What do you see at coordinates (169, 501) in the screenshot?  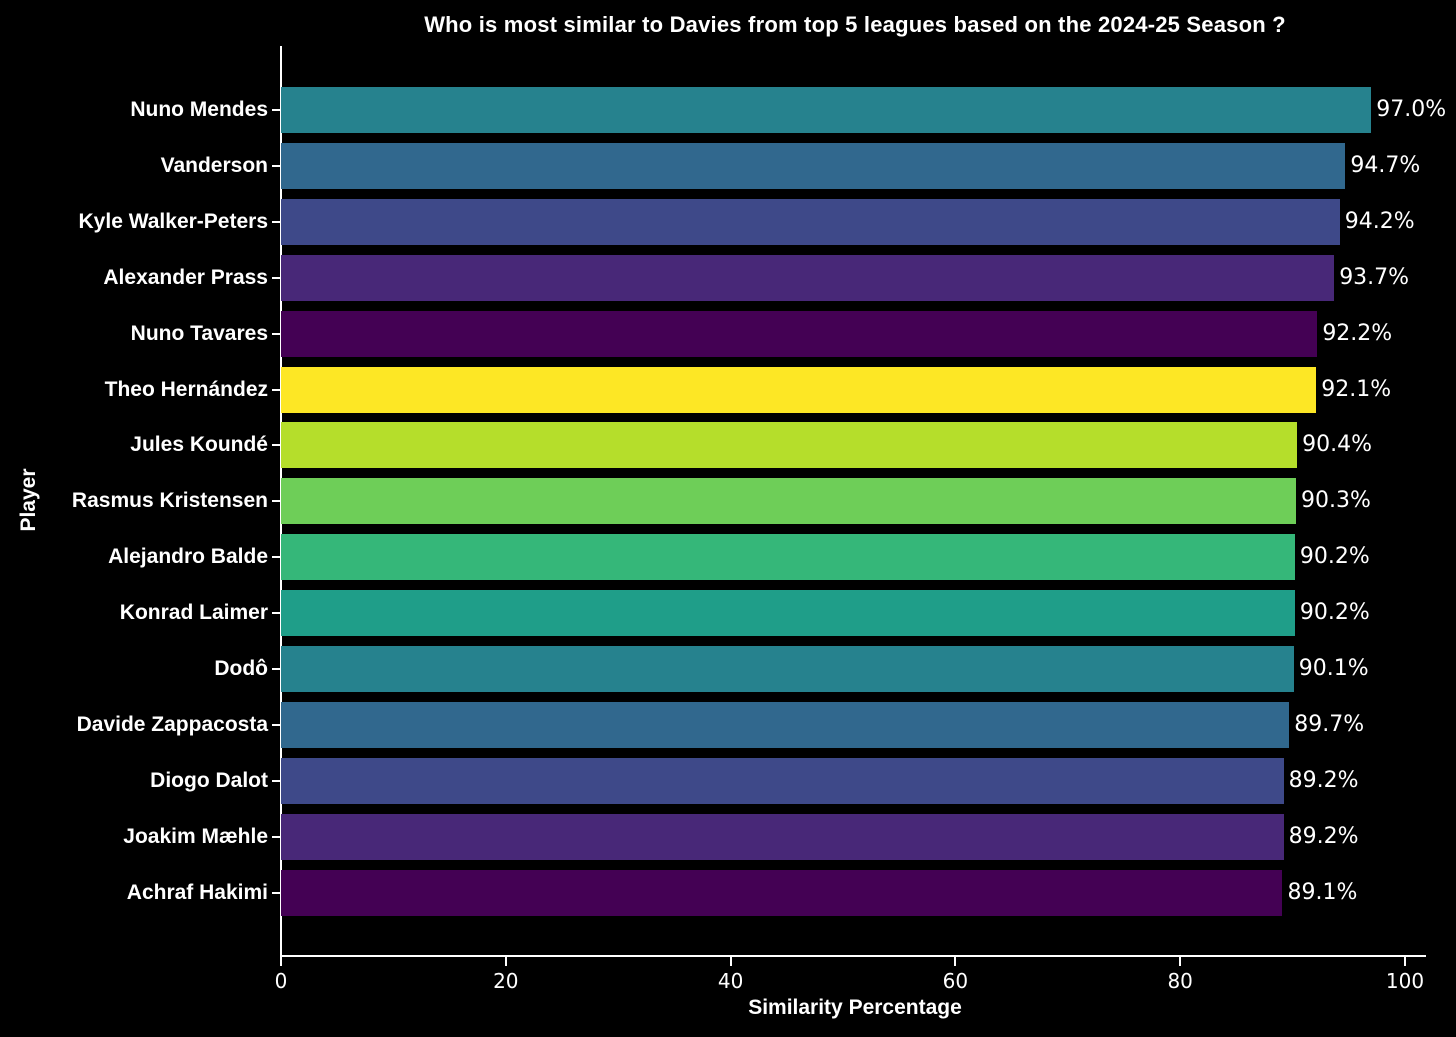 I see `category-label: Rasmus Kristensen` at bounding box center [169, 501].